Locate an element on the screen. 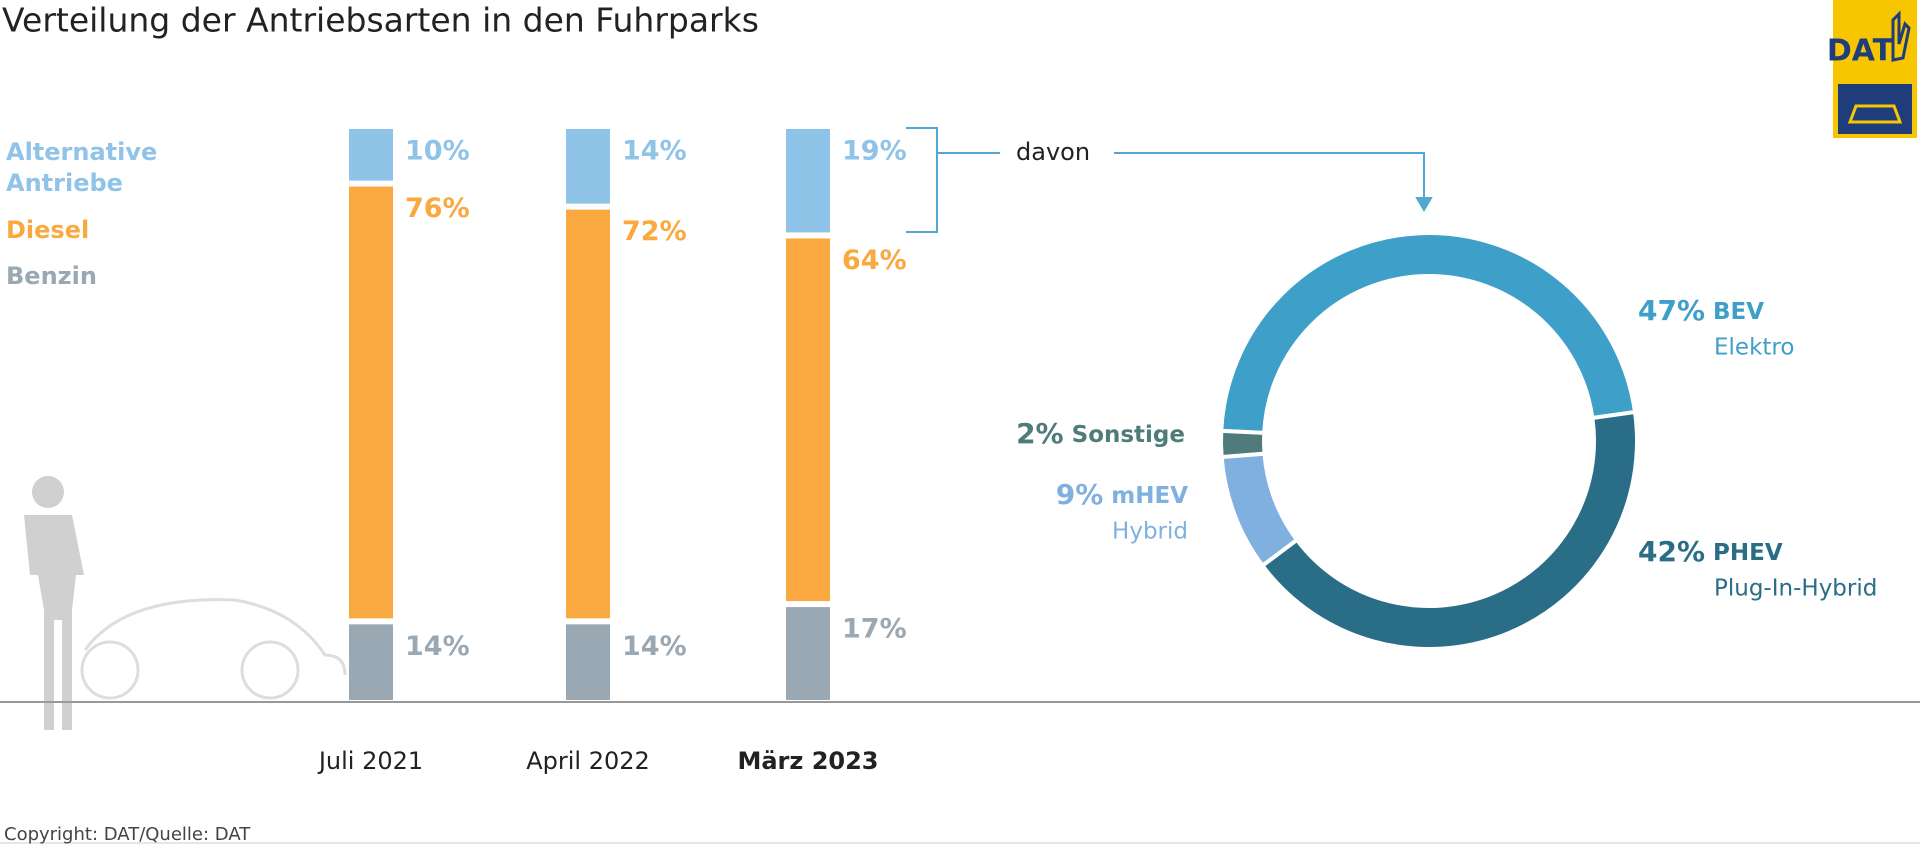 The width and height of the screenshot is (1920, 848). value-label: 64% is located at coordinates (874, 260).